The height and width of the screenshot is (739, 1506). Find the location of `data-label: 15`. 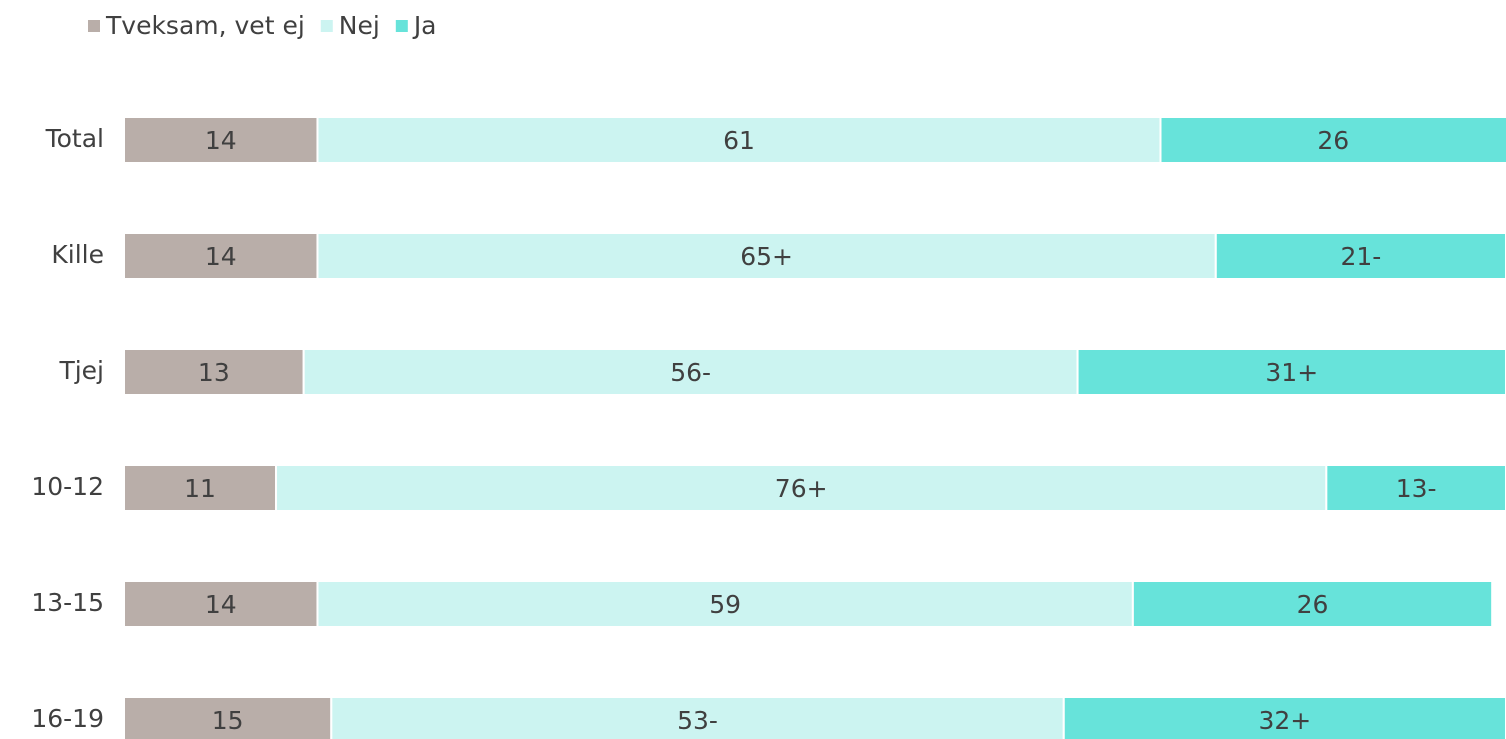

data-label: 15 is located at coordinates (228, 720).